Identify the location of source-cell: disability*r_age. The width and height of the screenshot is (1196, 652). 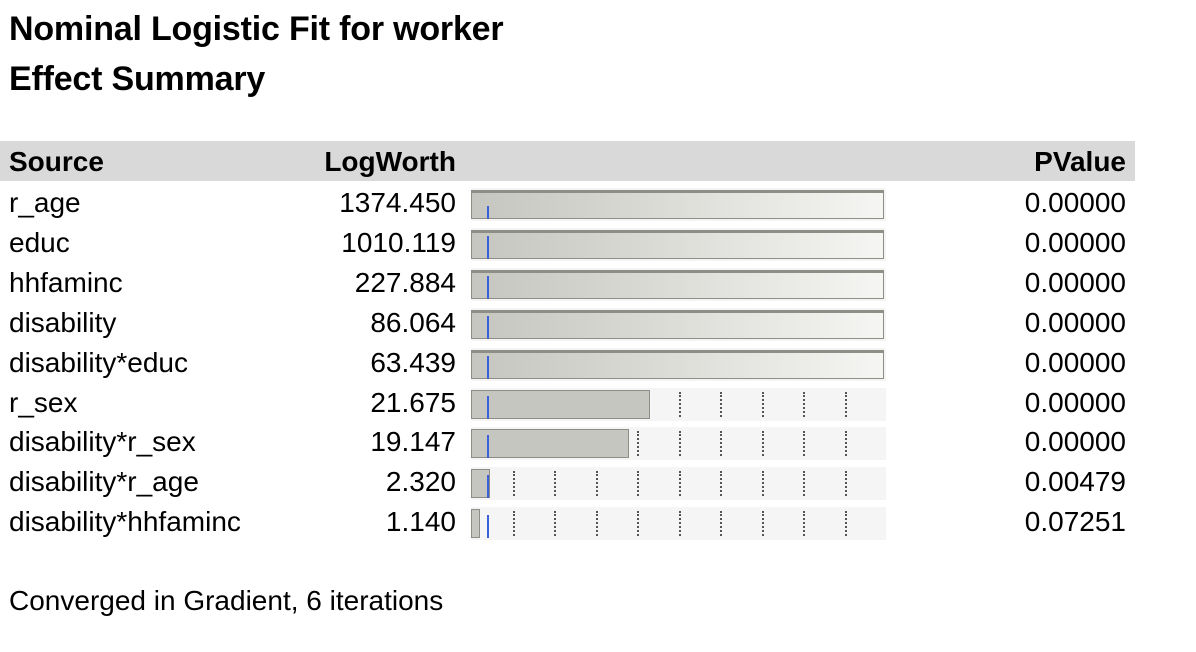
(104, 482).